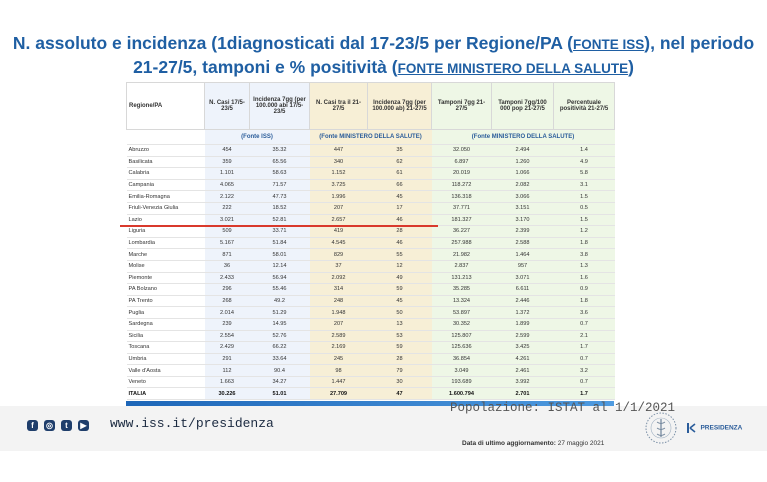 The height and width of the screenshot is (482, 767). I want to click on cell-incidence-iss: 52.76, so click(279, 336).